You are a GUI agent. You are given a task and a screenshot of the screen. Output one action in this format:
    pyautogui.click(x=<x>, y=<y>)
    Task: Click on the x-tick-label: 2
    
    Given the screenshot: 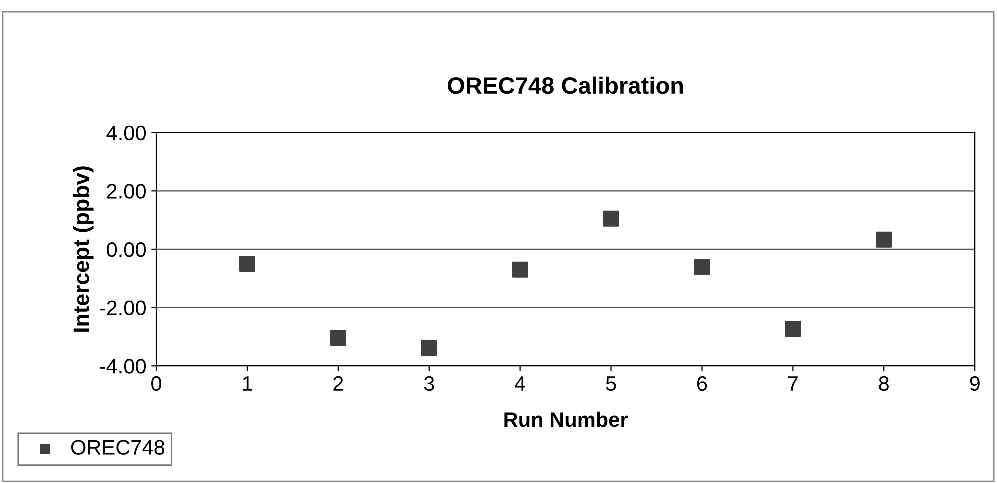 What is the action you would take?
    pyautogui.click(x=339, y=383)
    